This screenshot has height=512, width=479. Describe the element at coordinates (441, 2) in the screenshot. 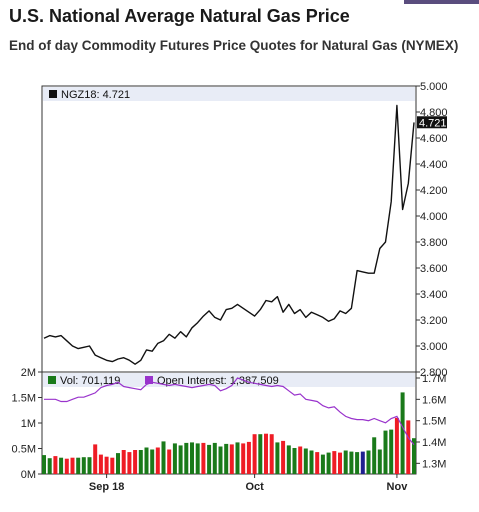

I see `corner-tab` at that location.